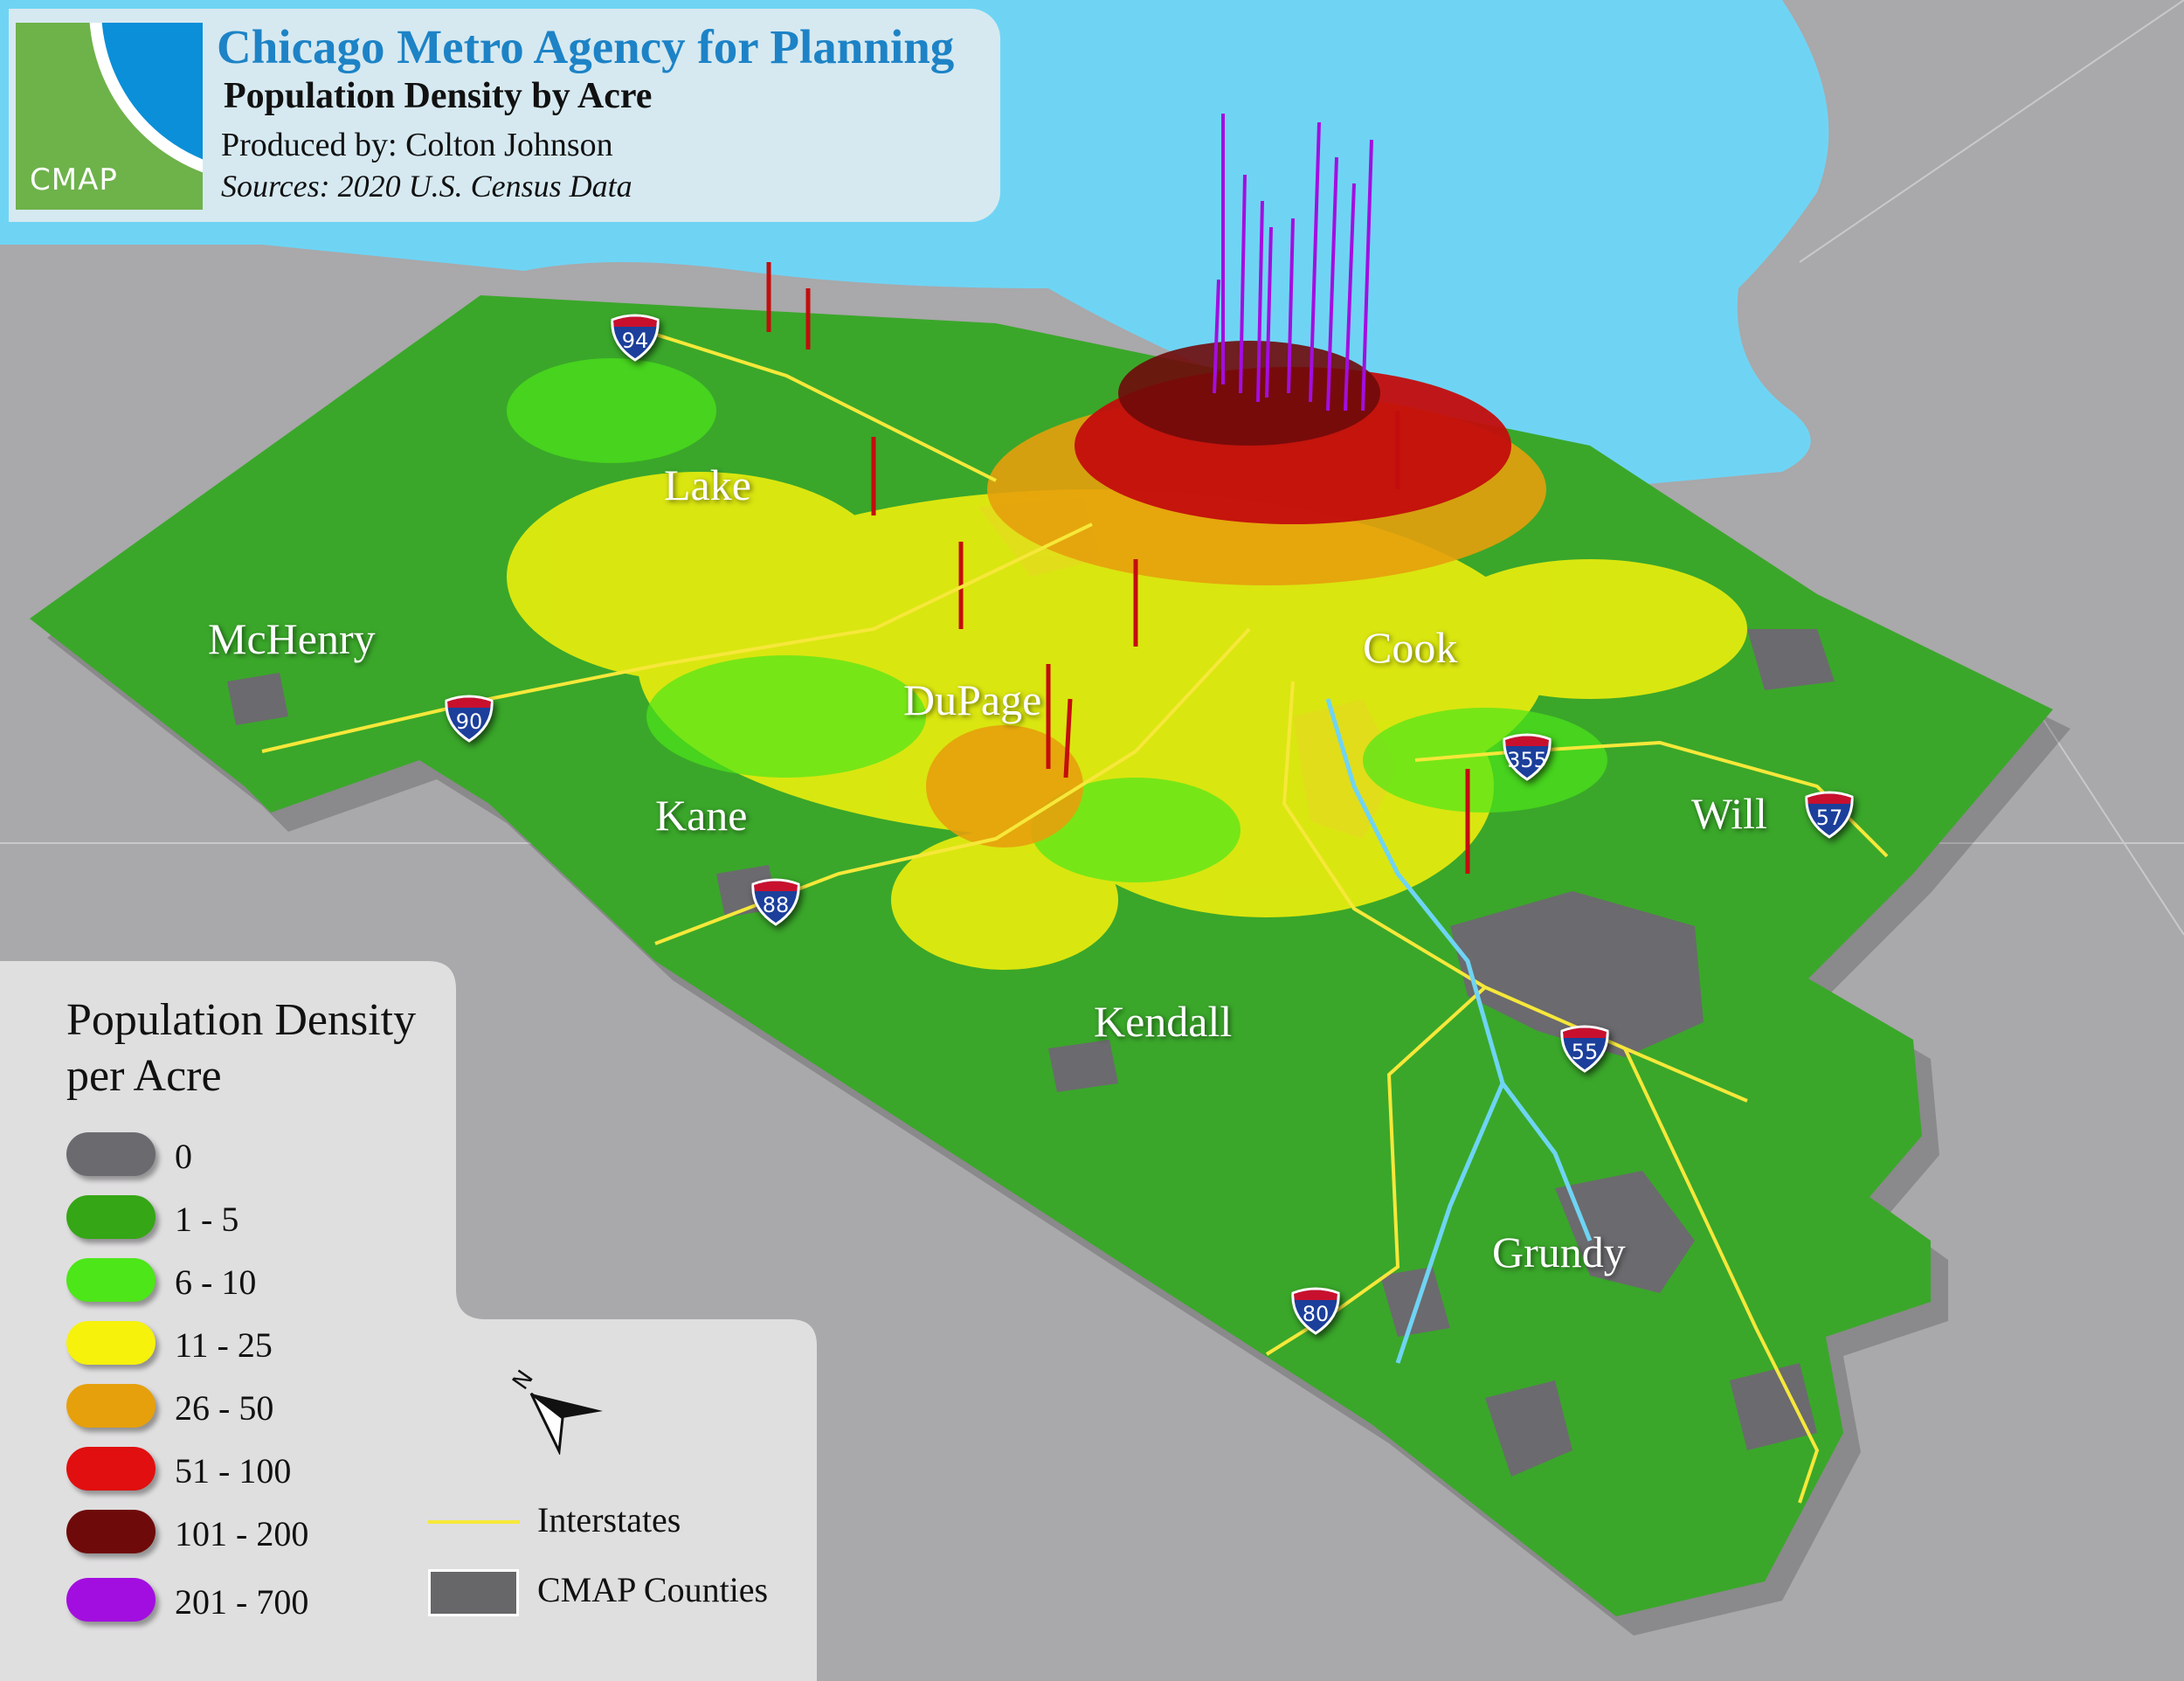 The image size is (2184, 1681). I want to click on county-label-kane: Kane, so click(701, 816).